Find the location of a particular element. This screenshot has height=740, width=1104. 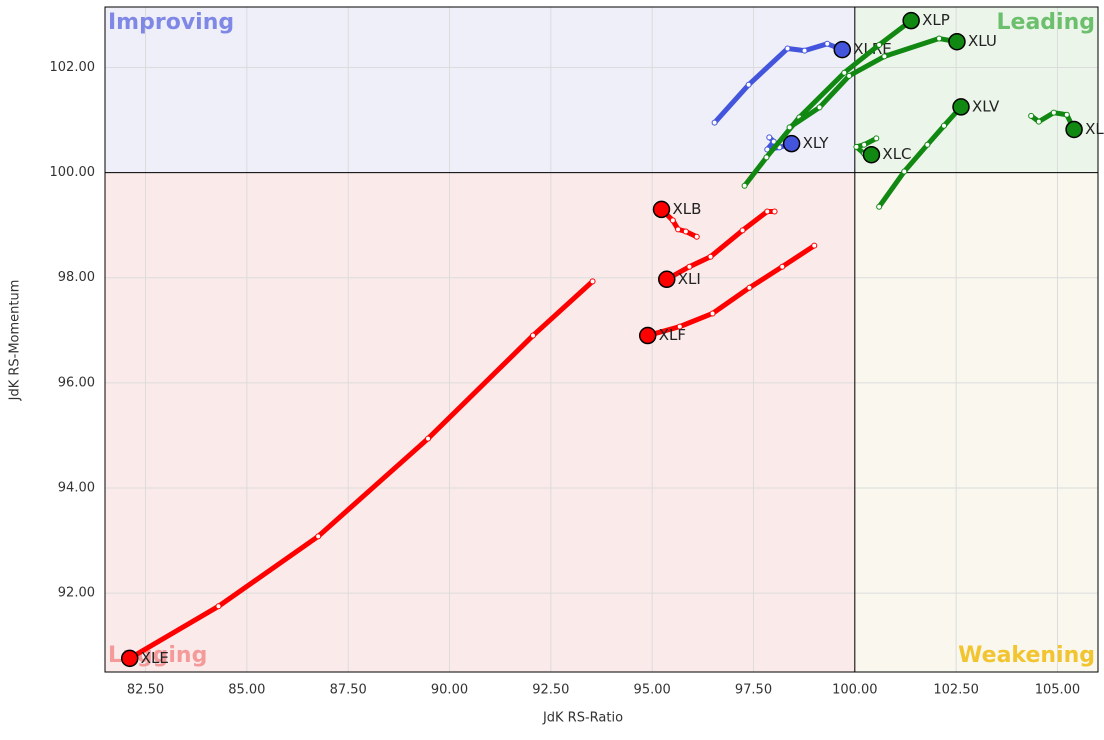

x-tick-label: 102.50 is located at coordinates (956, 690).